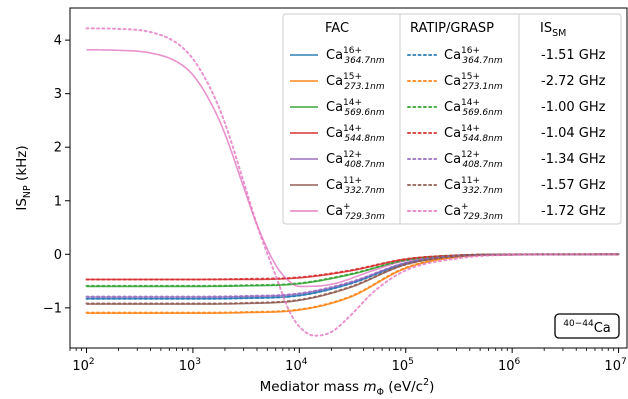  I want to click on x-tick-label: 10⁴, so click(296, 365).